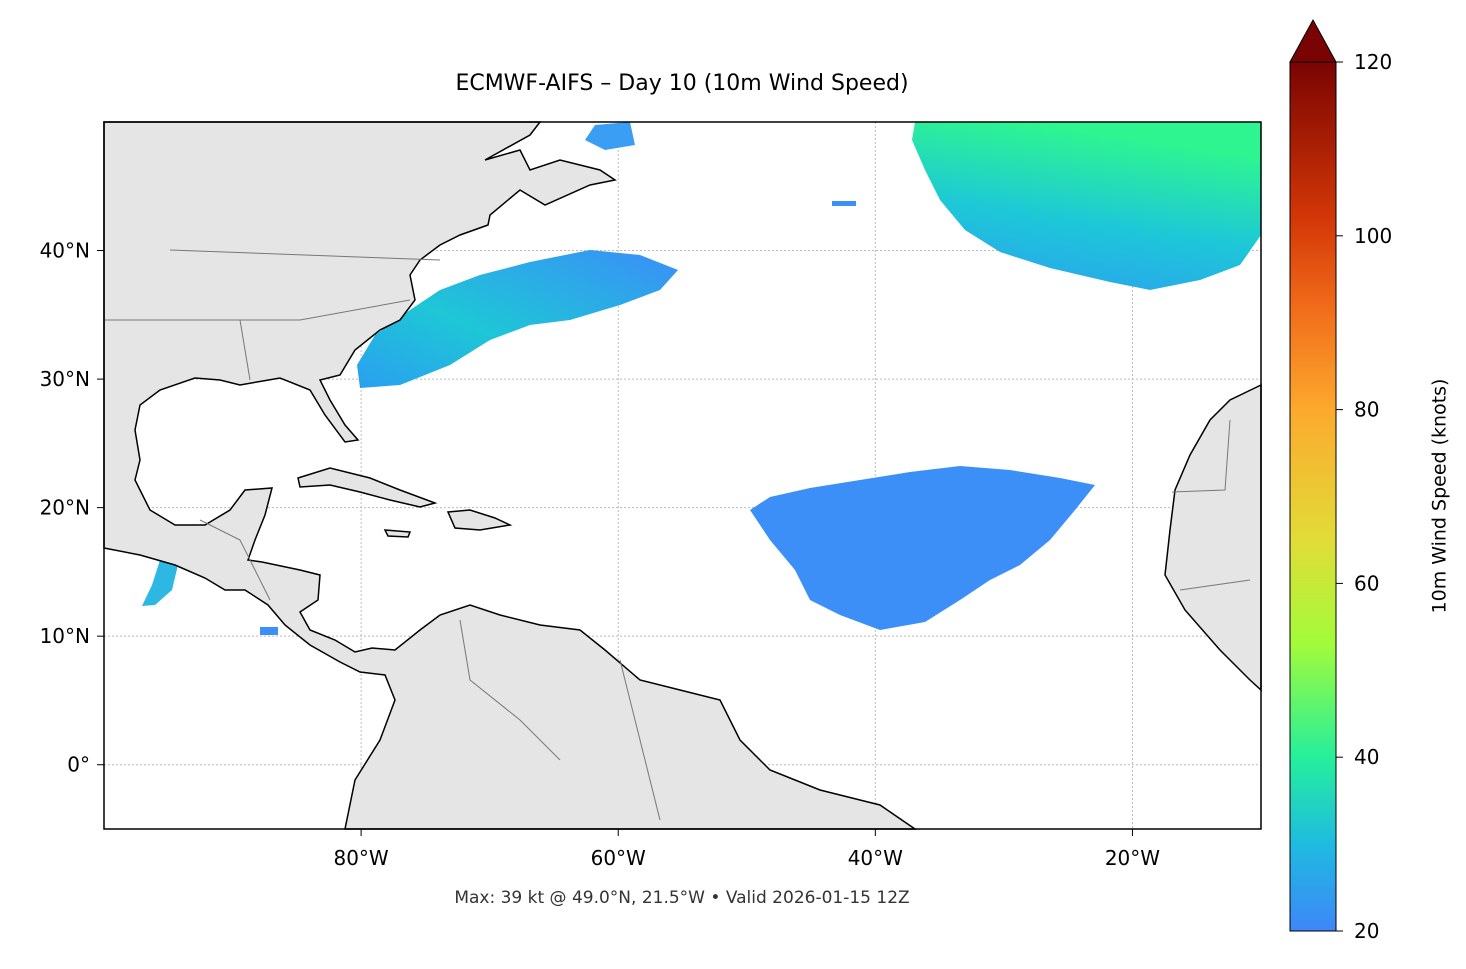 This screenshot has height=969, width=1466. What do you see at coordinates (1440, 496) in the screenshot?
I see `colorbar-label: 10m Wind Speed (knots)` at bounding box center [1440, 496].